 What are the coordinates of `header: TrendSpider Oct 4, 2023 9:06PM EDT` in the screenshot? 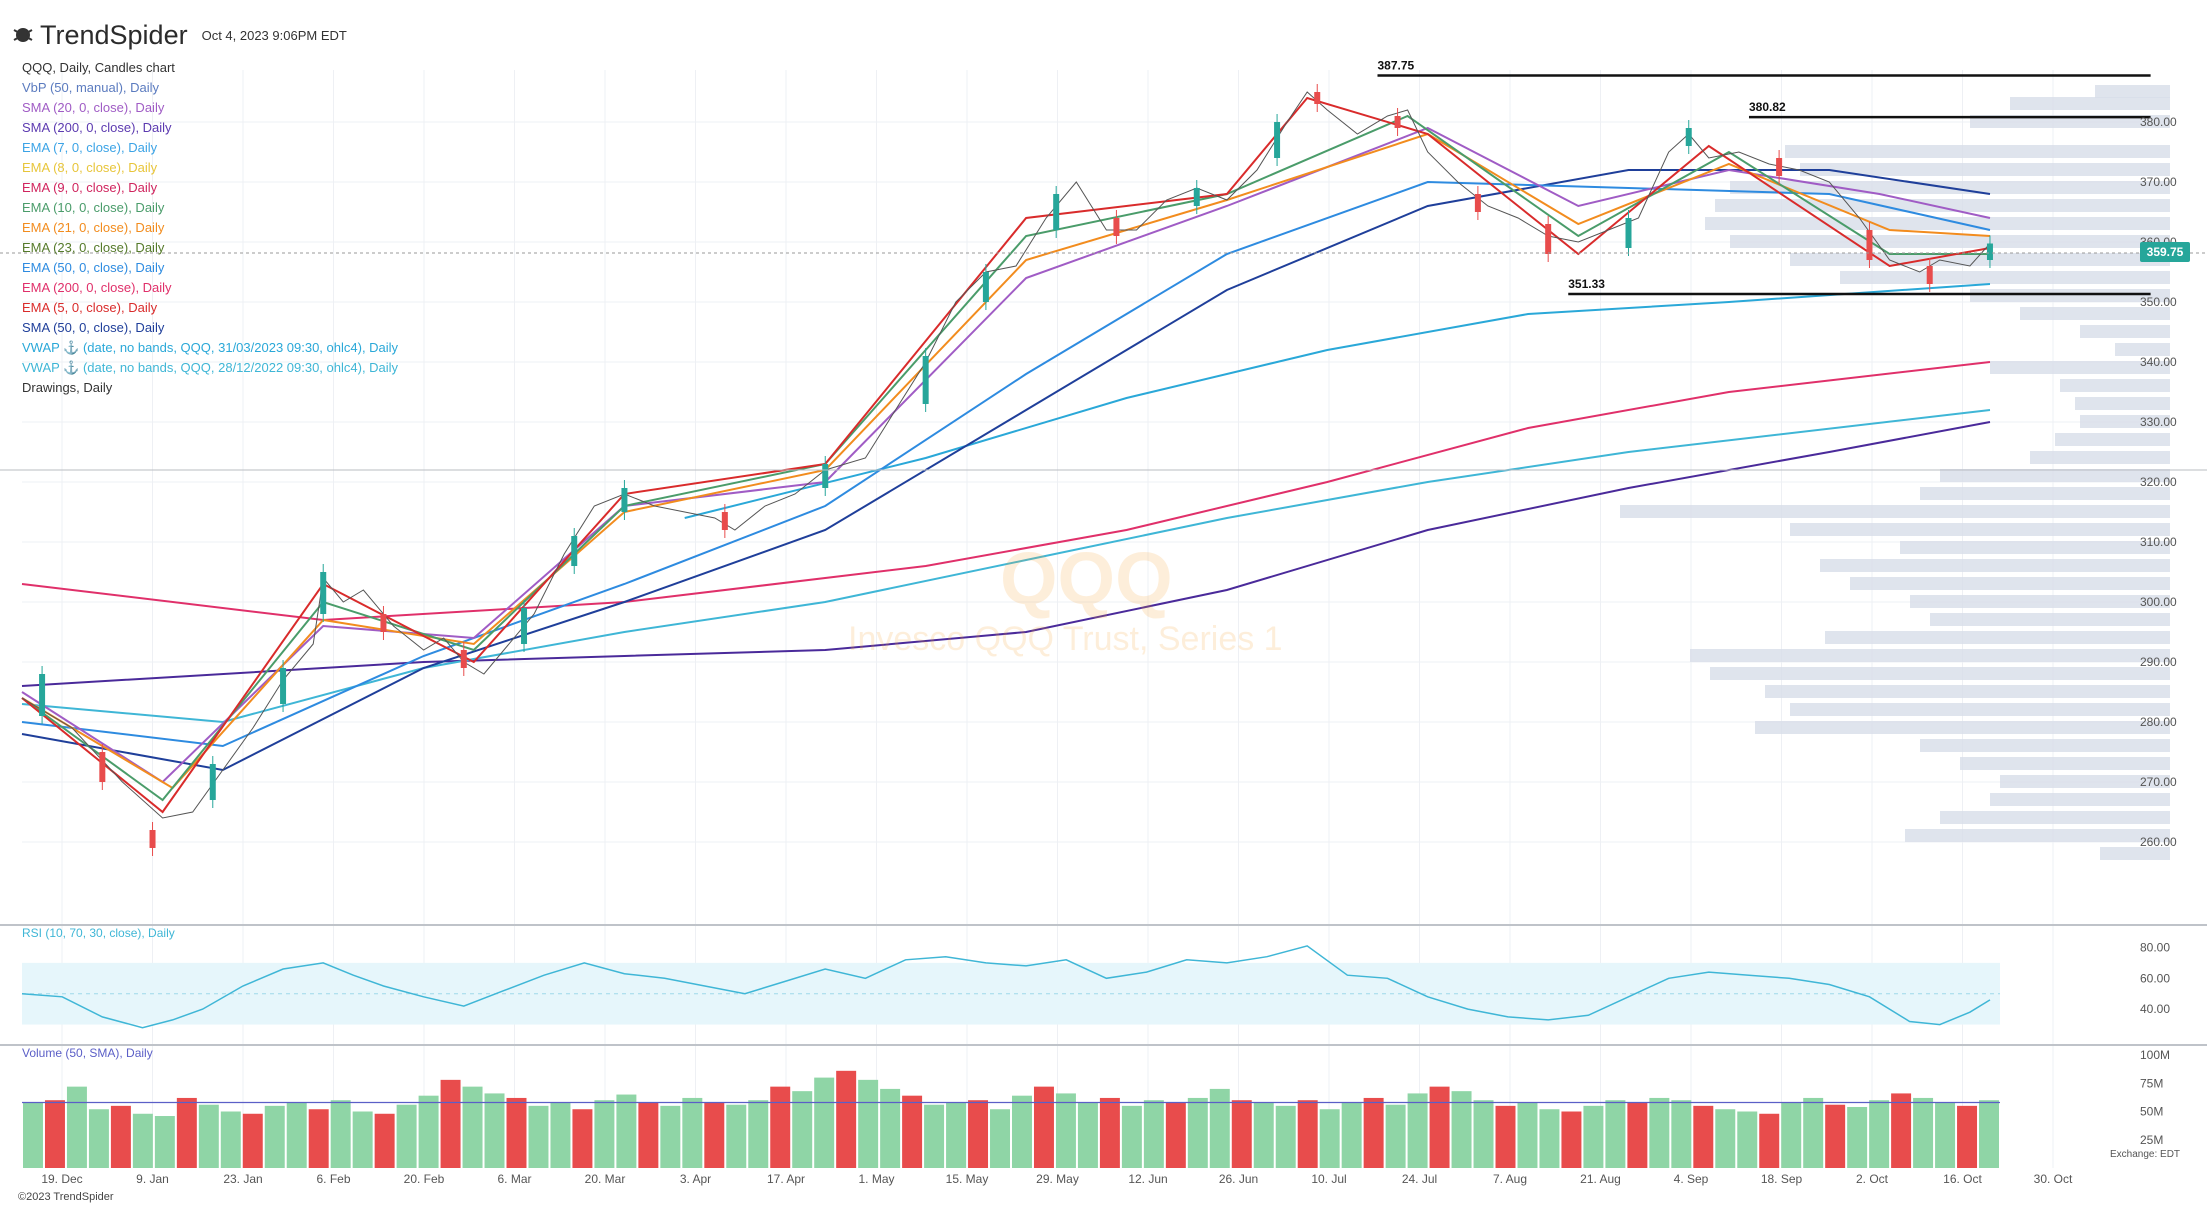 It's located at (179, 35).